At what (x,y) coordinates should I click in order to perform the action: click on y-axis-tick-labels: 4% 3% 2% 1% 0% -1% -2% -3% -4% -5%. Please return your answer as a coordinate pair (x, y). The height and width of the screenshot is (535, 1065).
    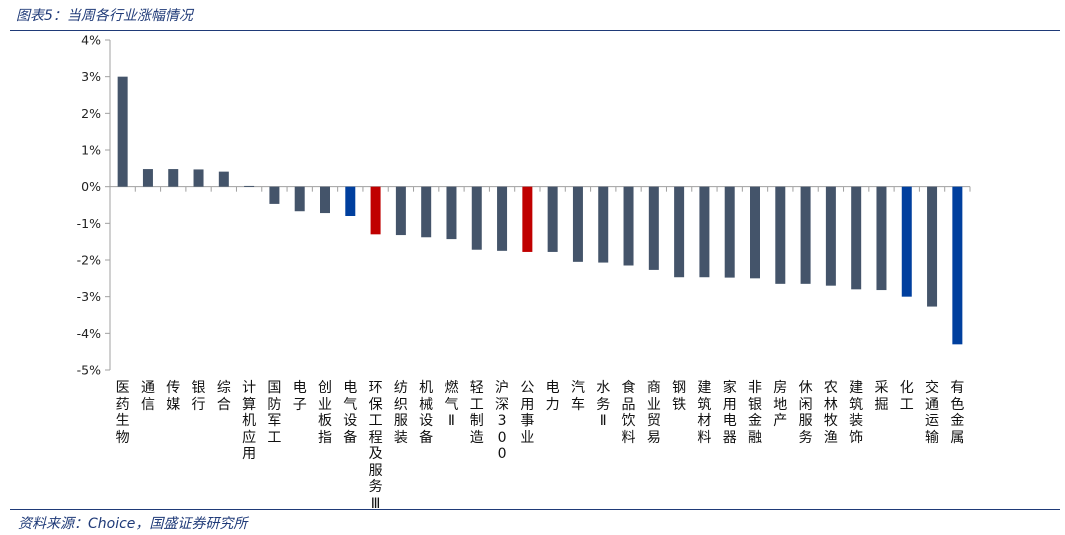
    Looking at the image, I should click on (89, 205).